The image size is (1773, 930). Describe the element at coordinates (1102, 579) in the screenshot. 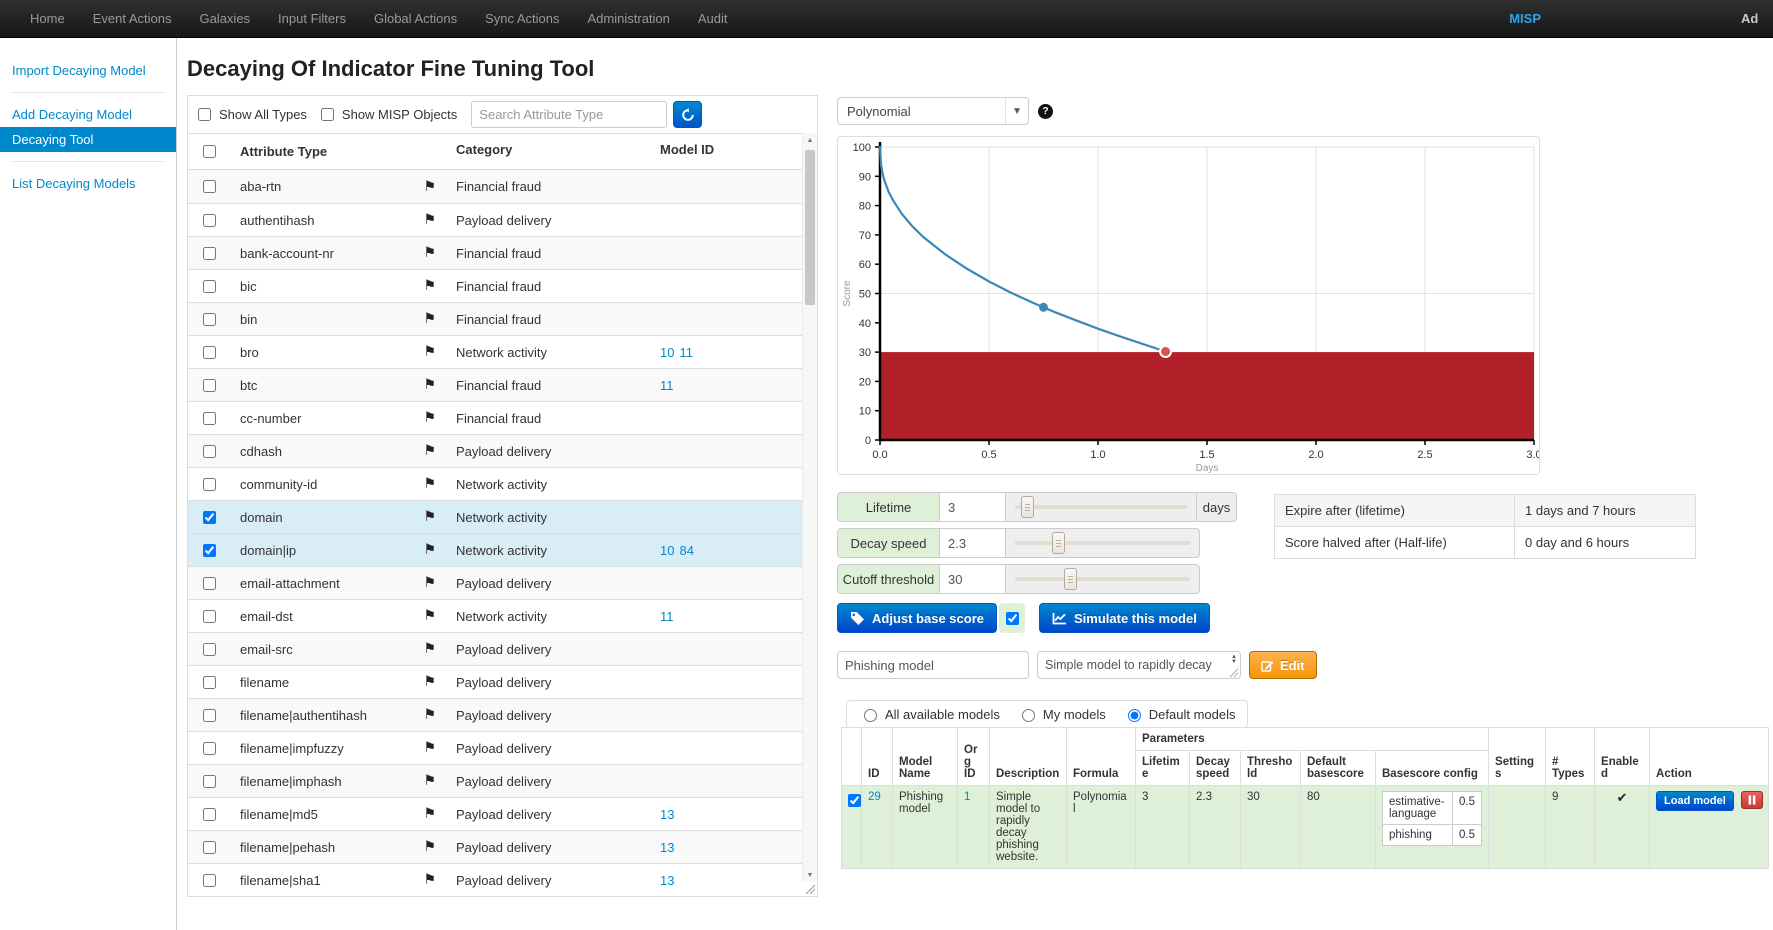

I see `cutoff-threshold-slider-track` at that location.